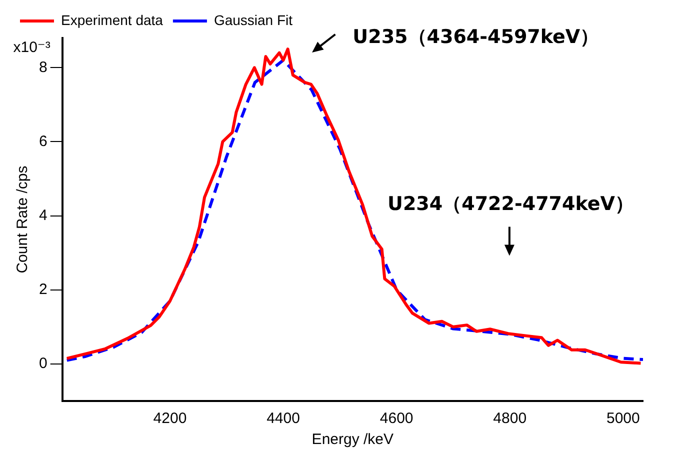  Describe the element at coordinates (112, 20) in the screenshot. I see `legend-label: Experiment data` at that location.